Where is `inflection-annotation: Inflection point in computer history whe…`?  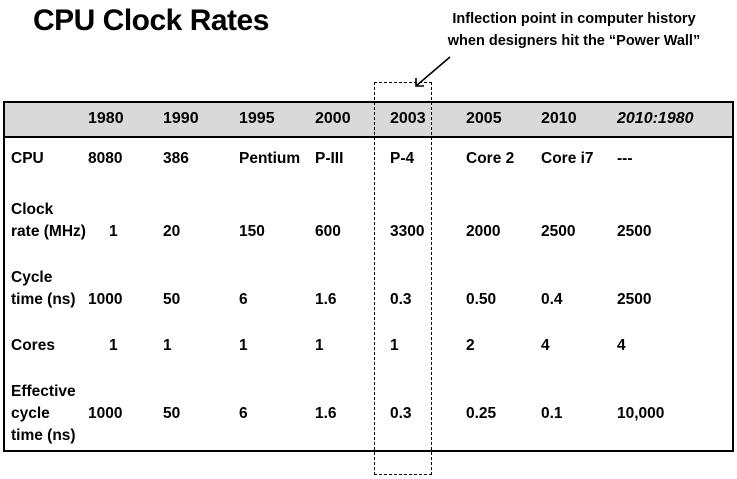 inflection-annotation: Inflection point in computer history whe… is located at coordinates (574, 30).